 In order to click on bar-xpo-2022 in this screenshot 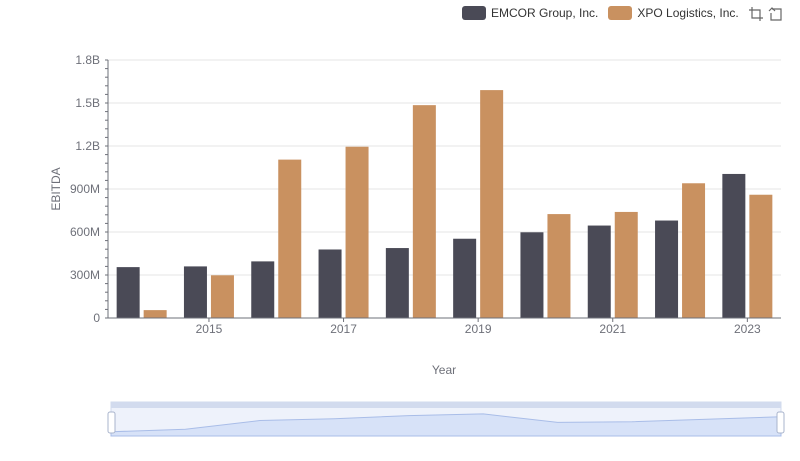, I will do `click(694, 250)`.